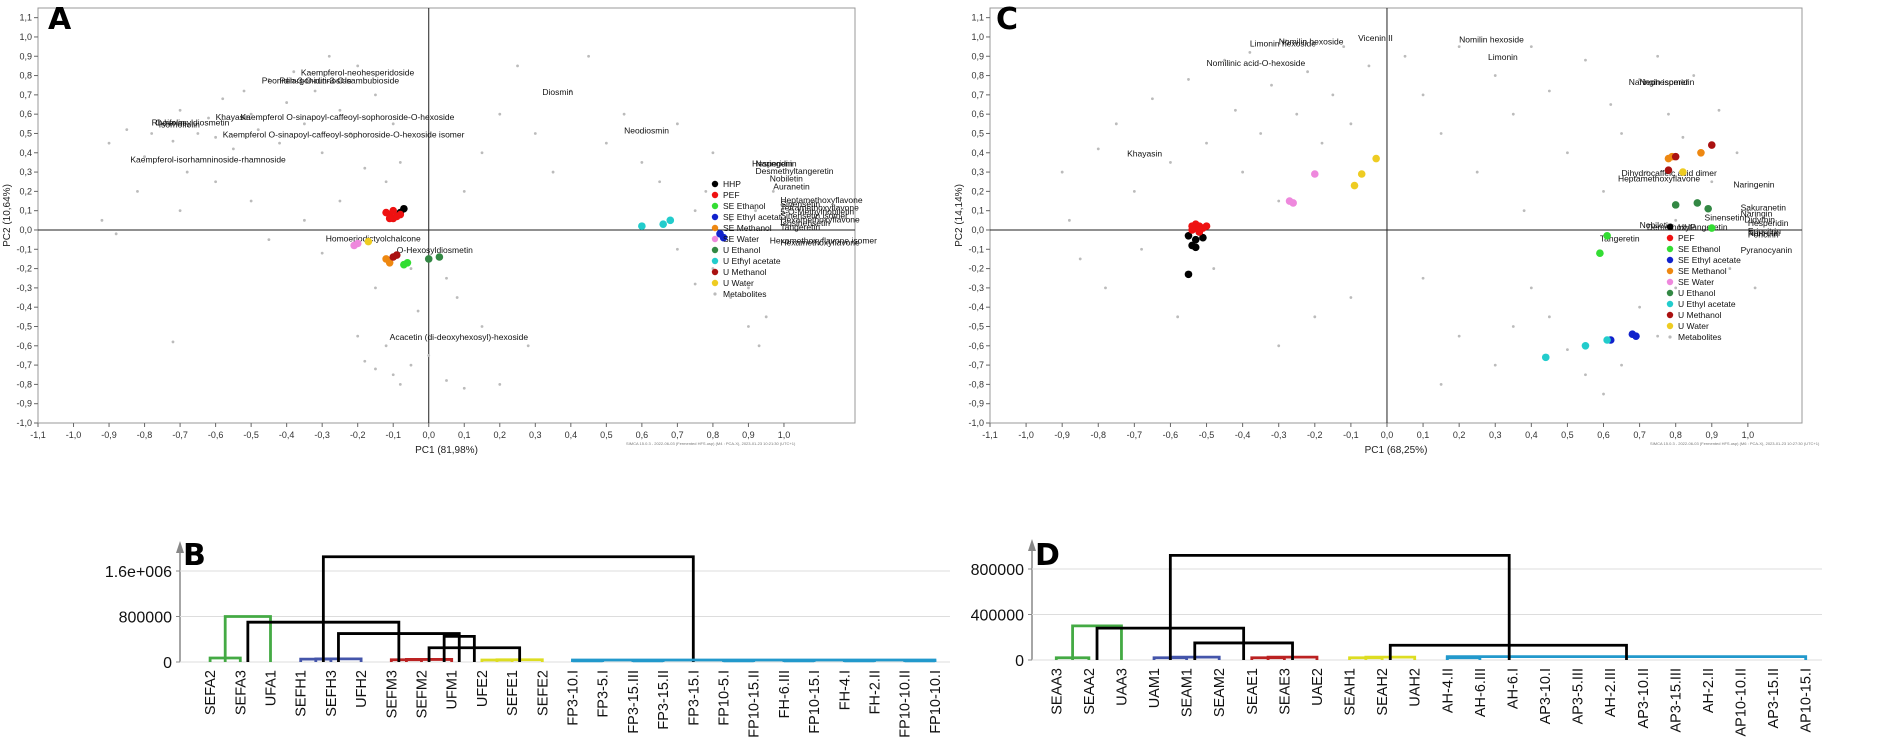  What do you see at coordinates (513, 693) in the screenshot?
I see `leaf-label: SEFE1` at bounding box center [513, 693].